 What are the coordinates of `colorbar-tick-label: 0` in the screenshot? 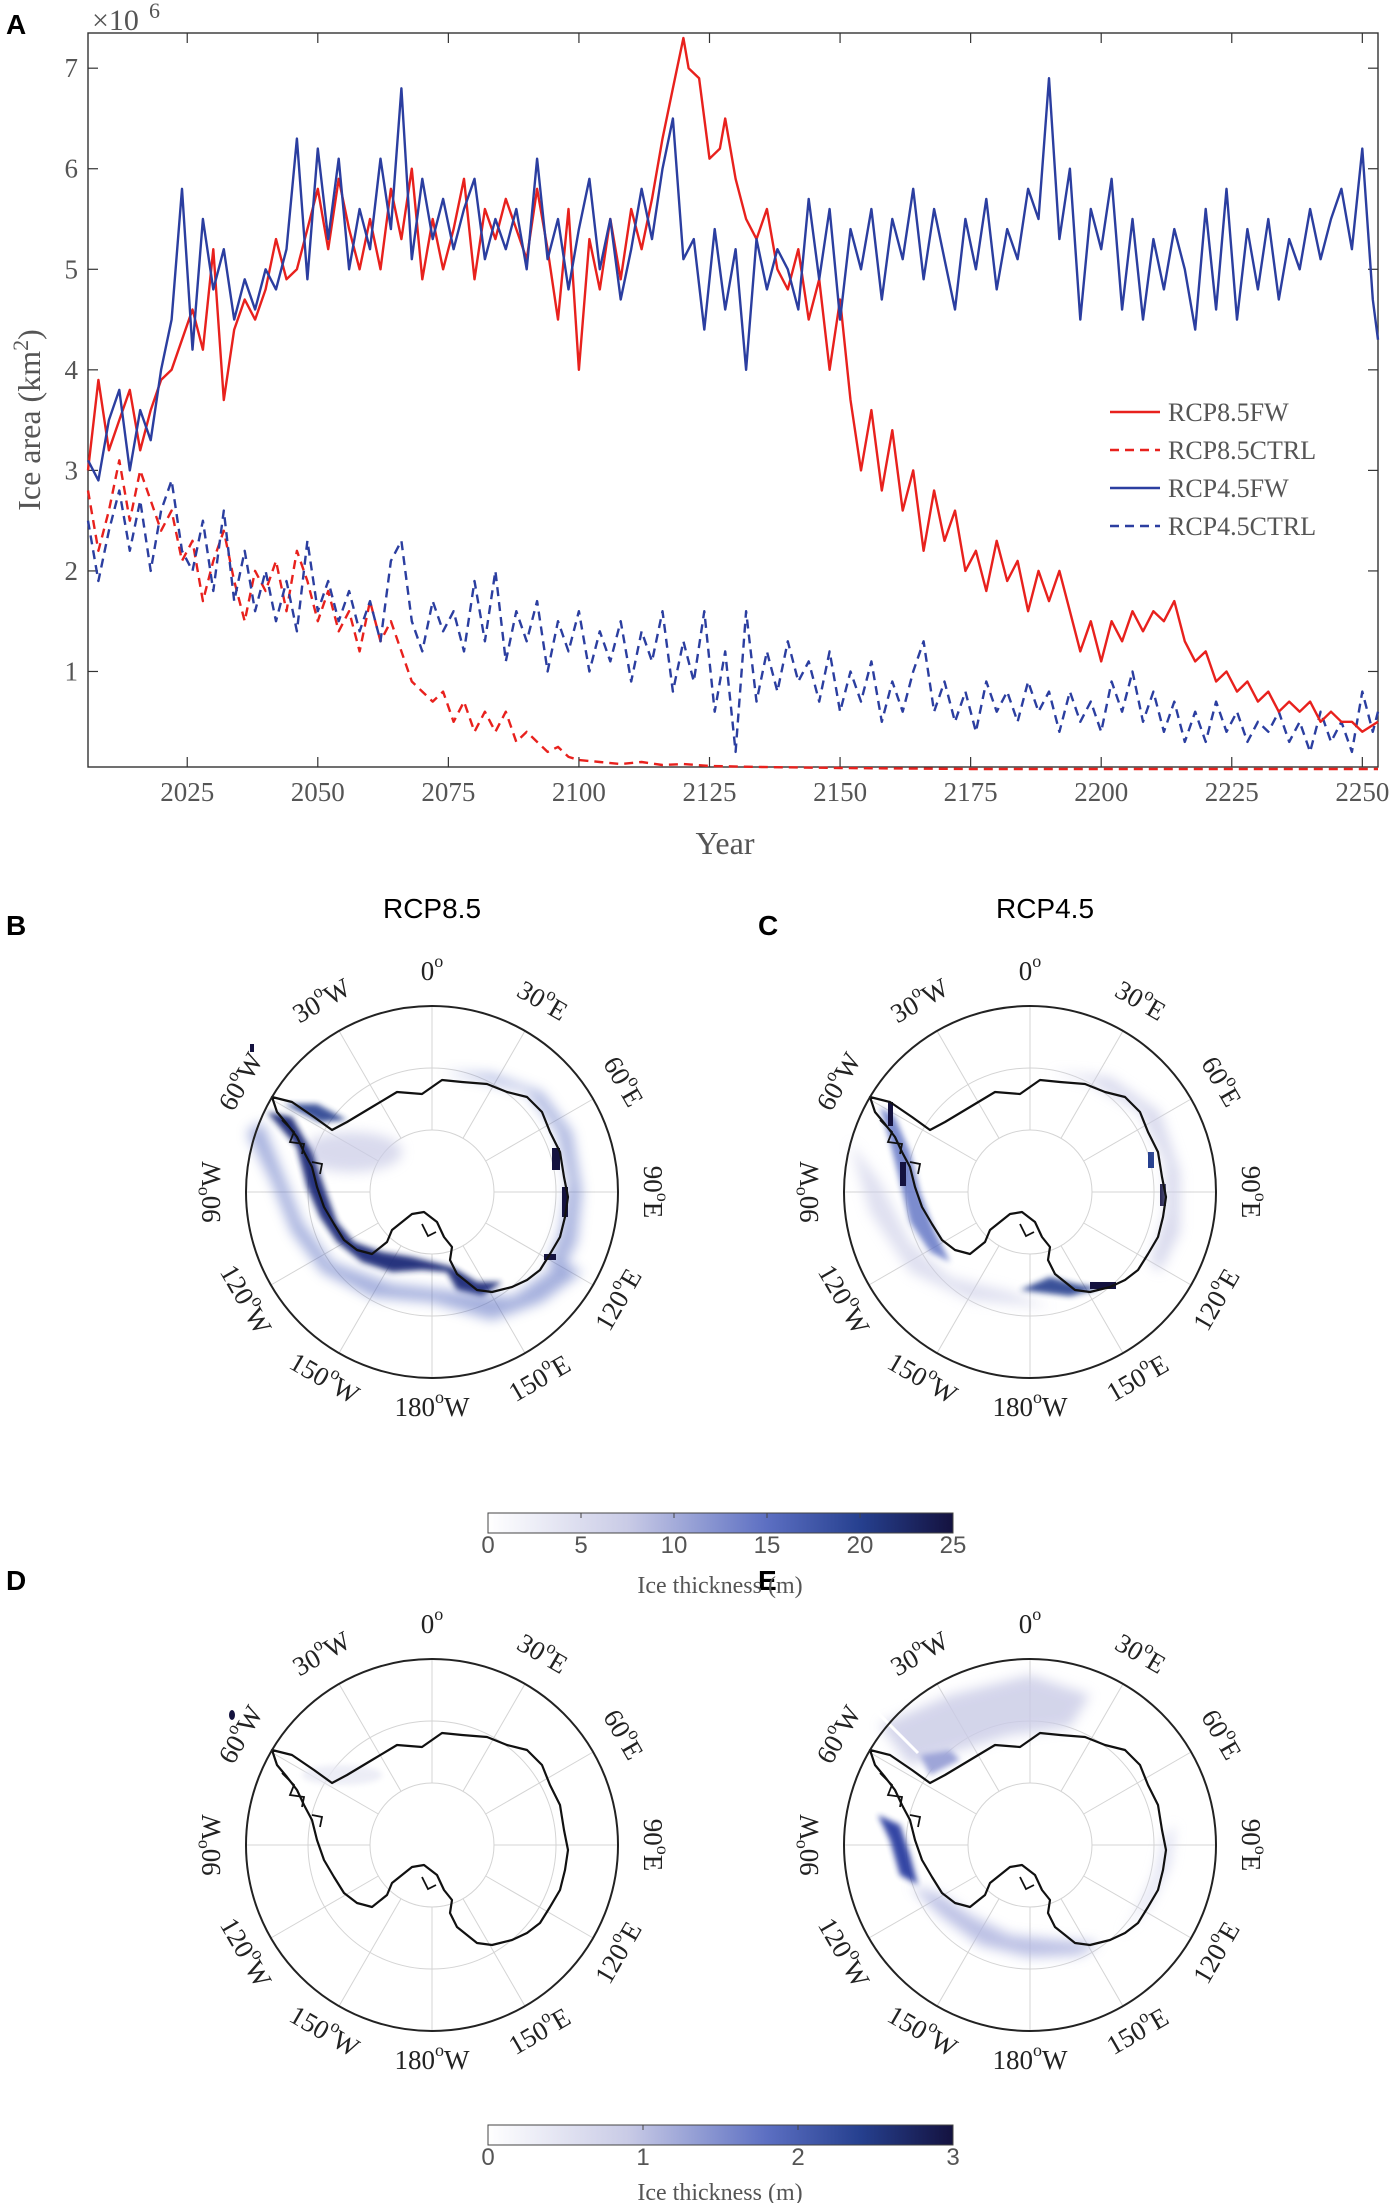 It's located at (487, 2157).